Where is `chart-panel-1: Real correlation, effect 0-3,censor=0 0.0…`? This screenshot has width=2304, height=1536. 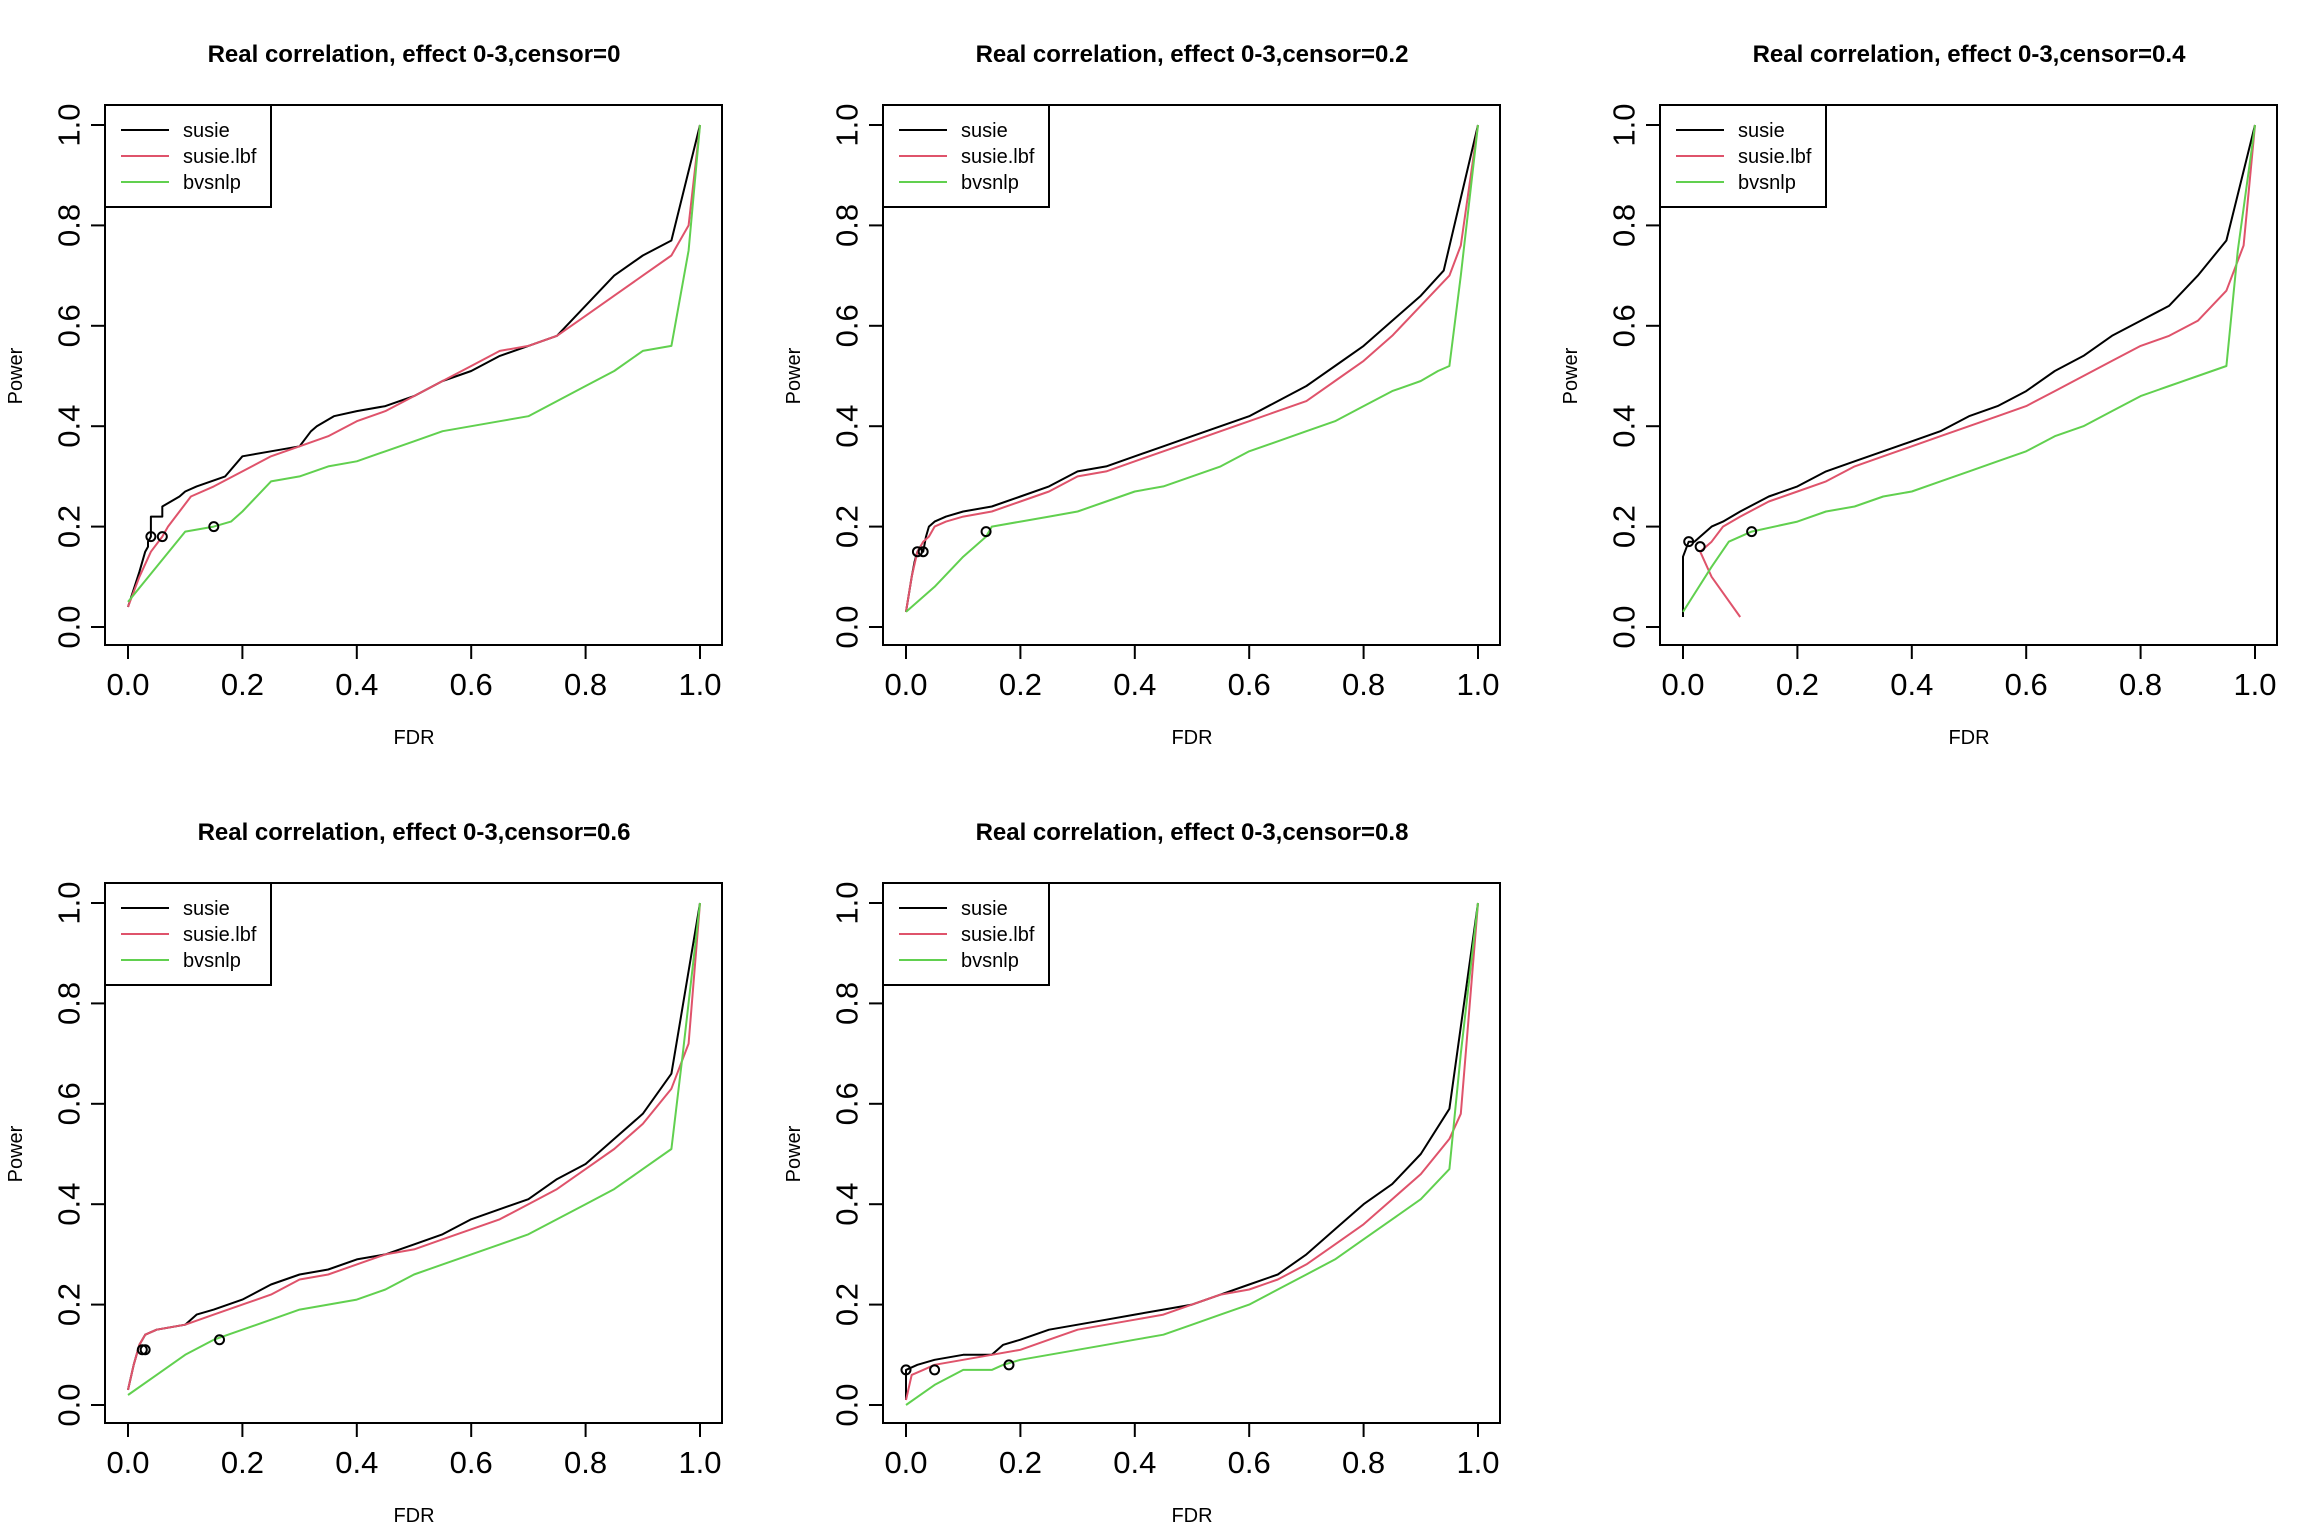 chart-panel-1: Real correlation, effect 0-3,censor=0 0.0… is located at coordinates (364, 395).